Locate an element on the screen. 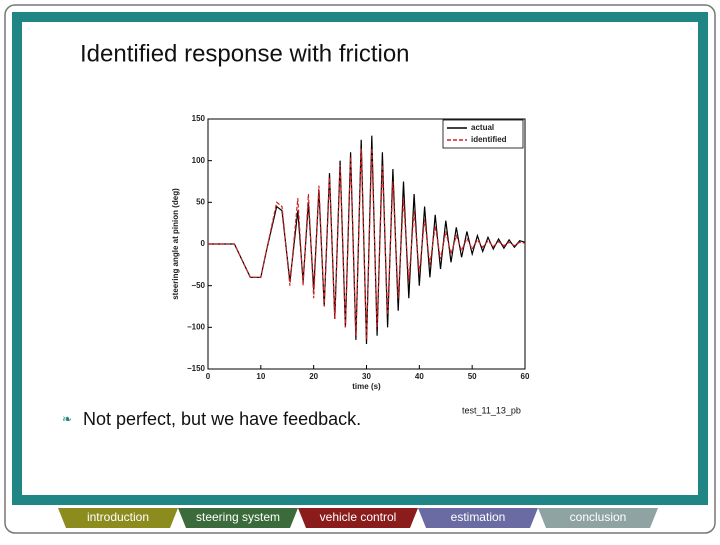 The image size is (720, 545). y-tick-label: −50 is located at coordinates (198, 285).